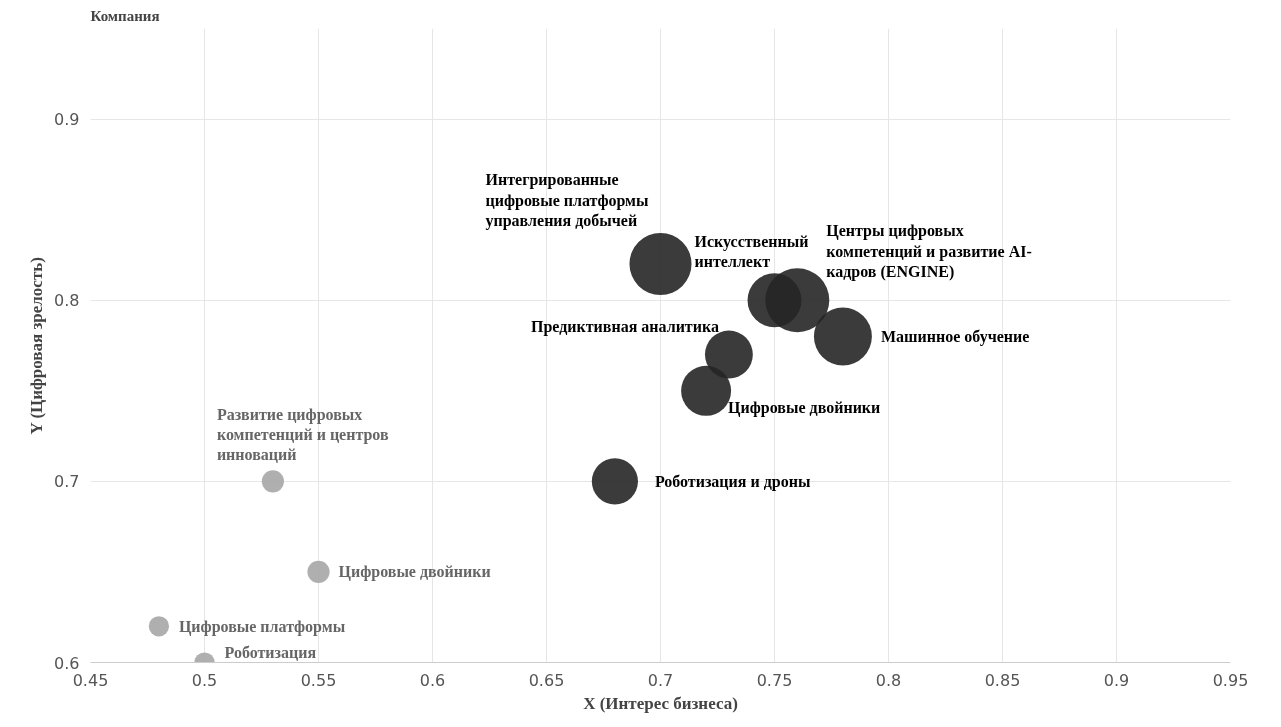  Describe the element at coordinates (67, 482) in the screenshot. I see `y-tick-label: 0.7` at that location.